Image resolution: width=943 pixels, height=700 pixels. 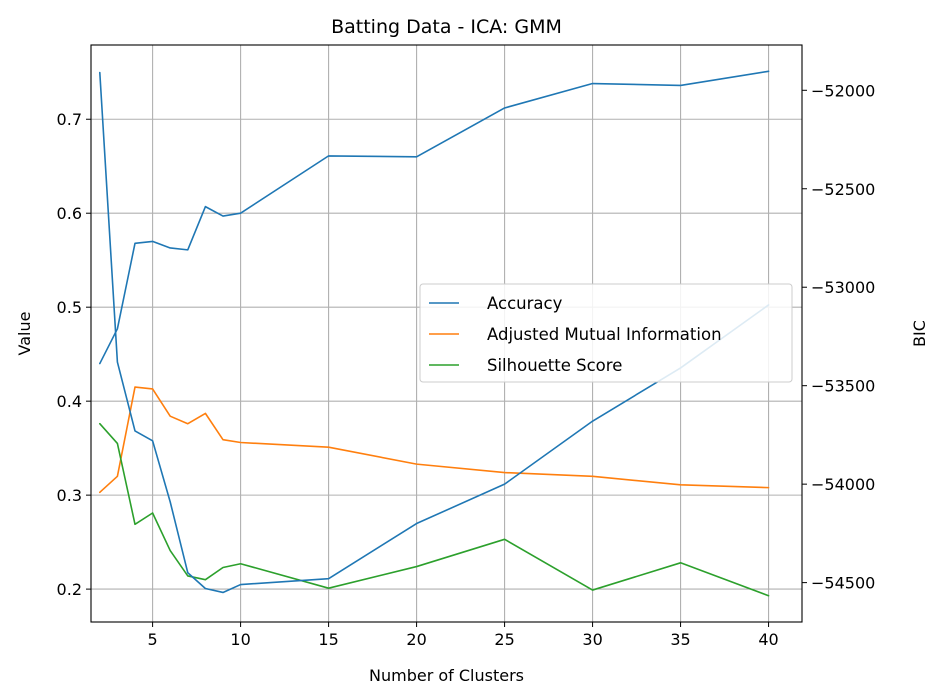 What do you see at coordinates (240, 639) in the screenshot?
I see `x-tick-label: 10` at bounding box center [240, 639].